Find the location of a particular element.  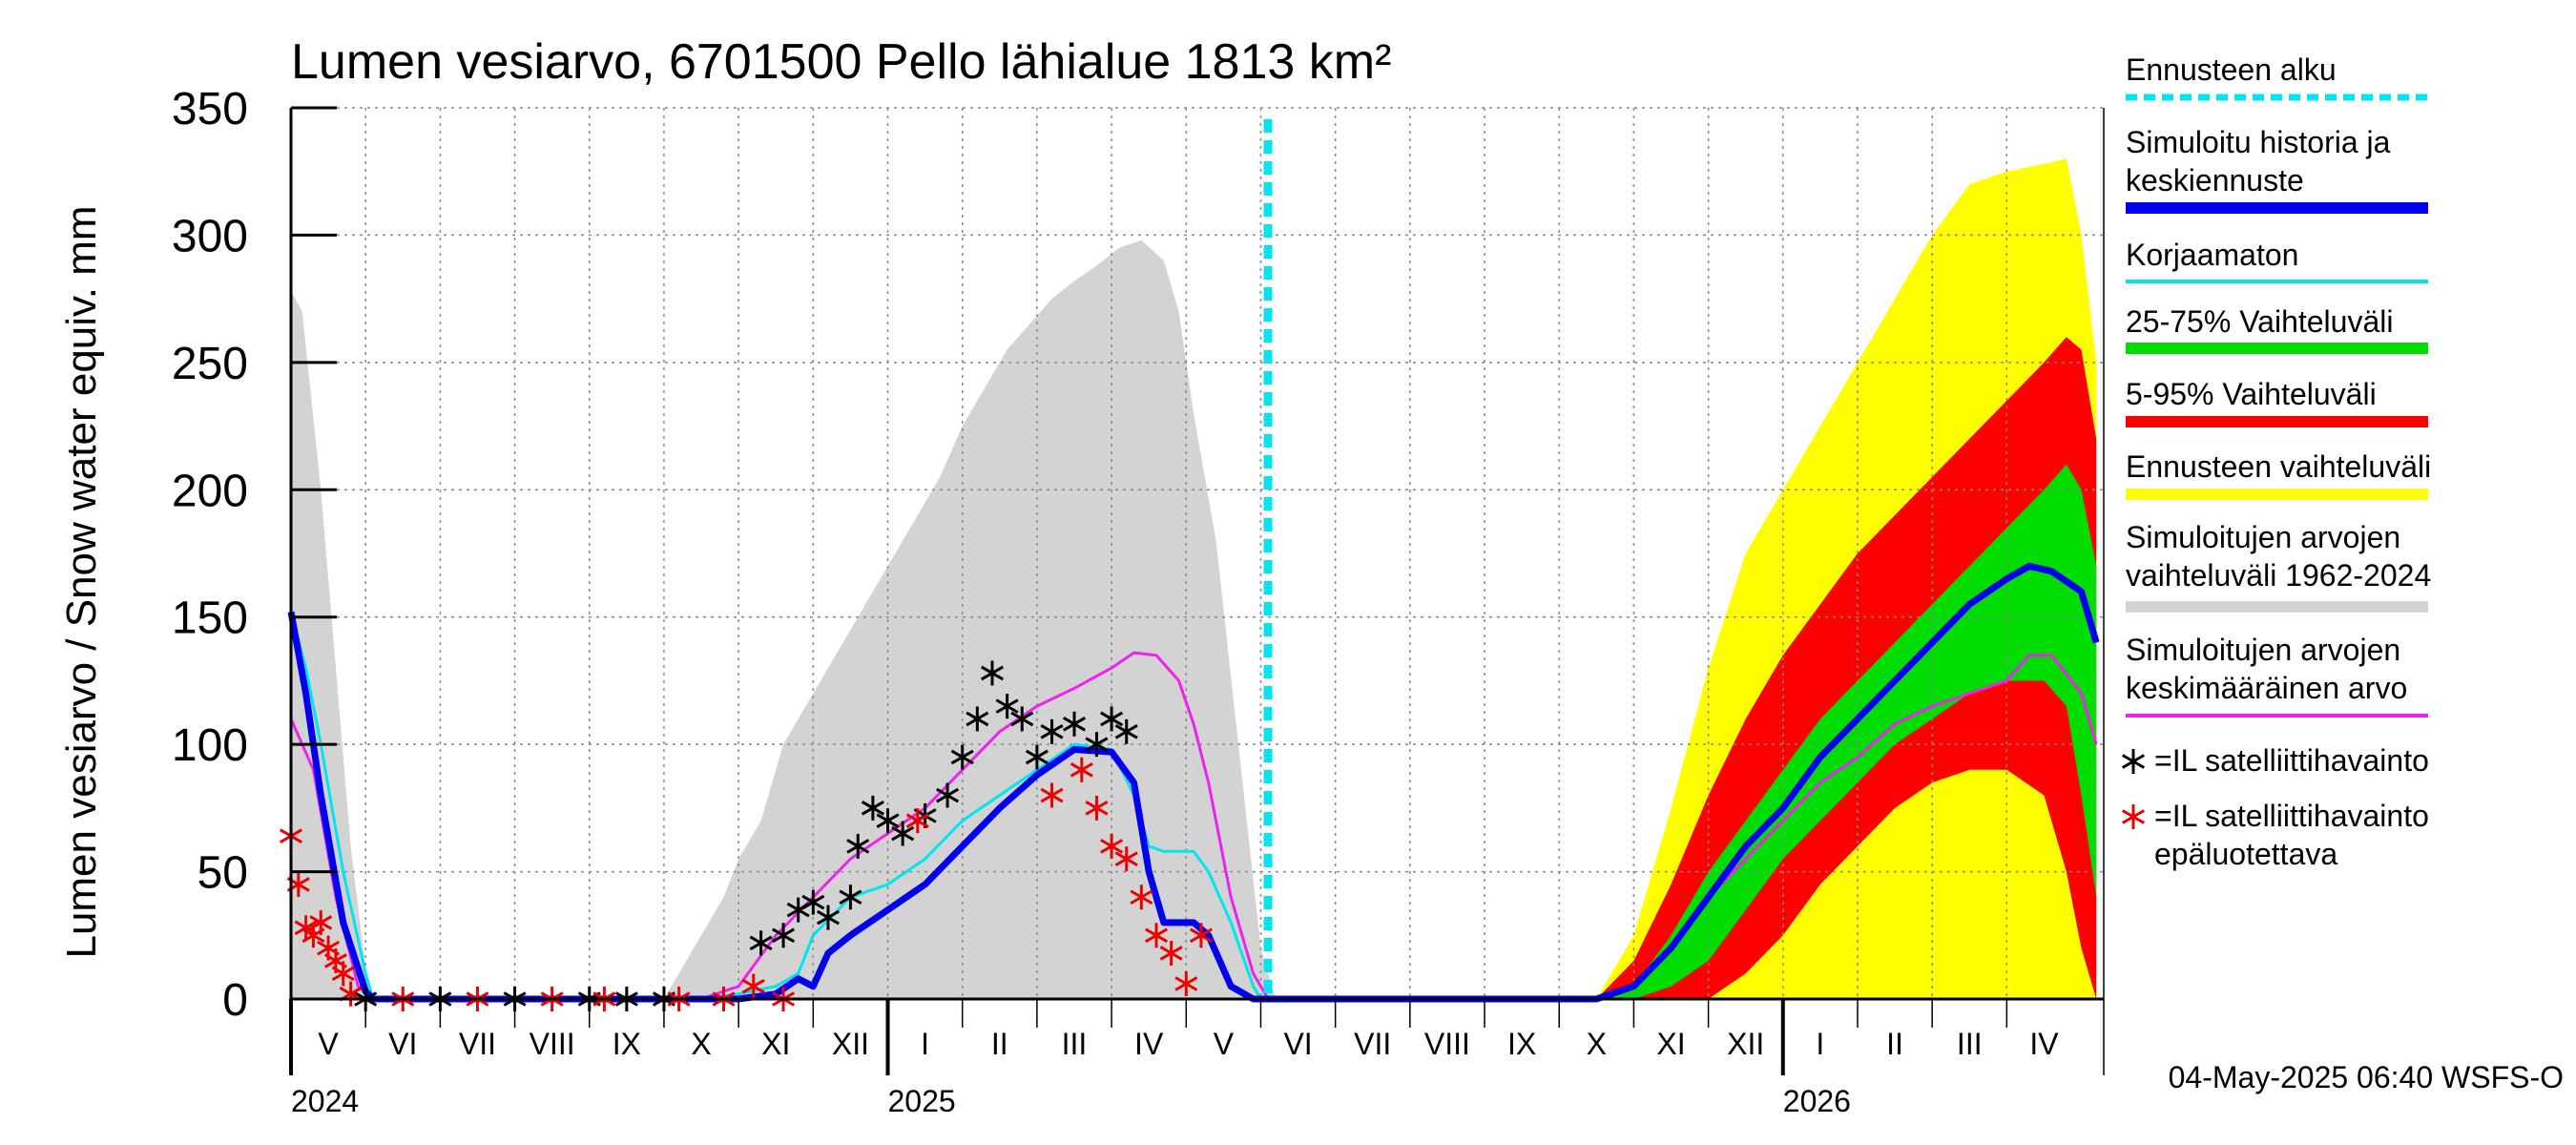

legend-item: 5-95% Vaihteluväli is located at coordinates (2277, 402).